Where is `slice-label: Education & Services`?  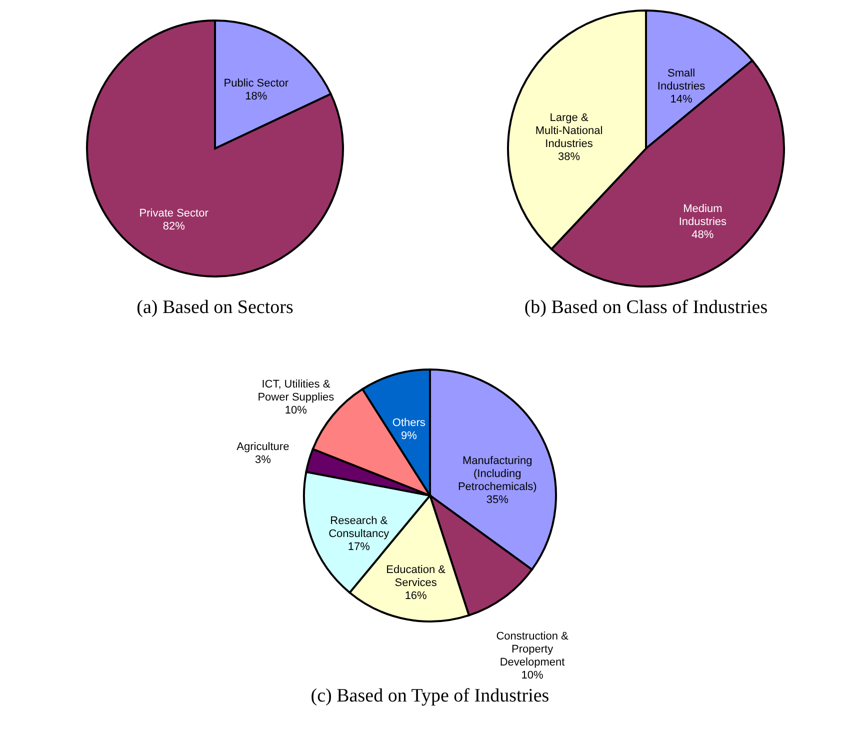 slice-label: Education & Services is located at coordinates (416, 576).